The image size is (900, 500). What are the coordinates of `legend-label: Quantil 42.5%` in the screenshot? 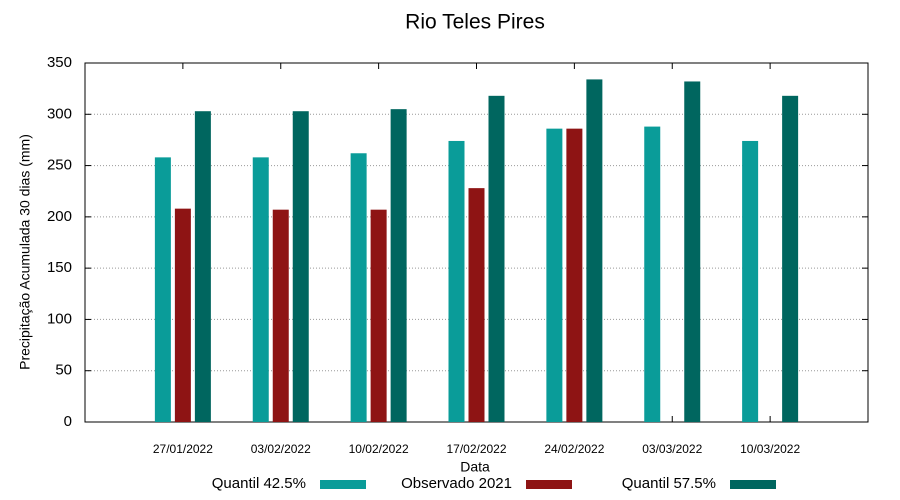 It's located at (259, 483).